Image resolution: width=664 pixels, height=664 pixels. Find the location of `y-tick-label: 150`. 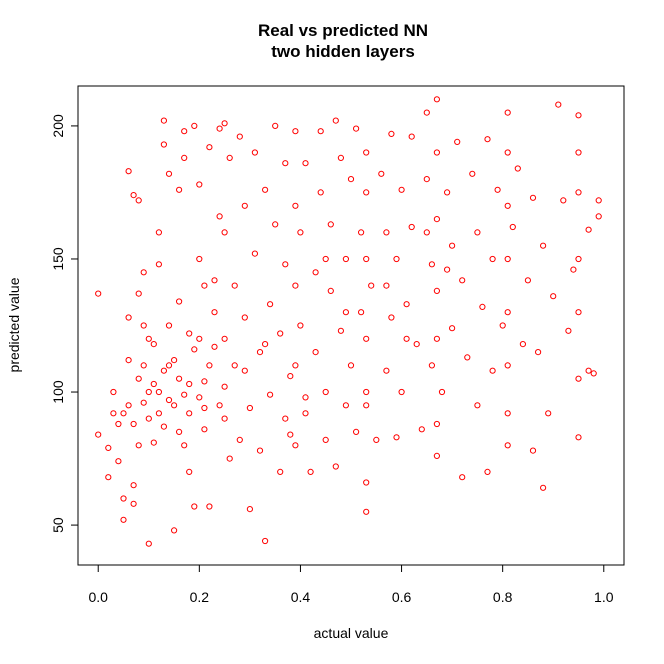

y-tick-label: 150 is located at coordinates (58, 259).